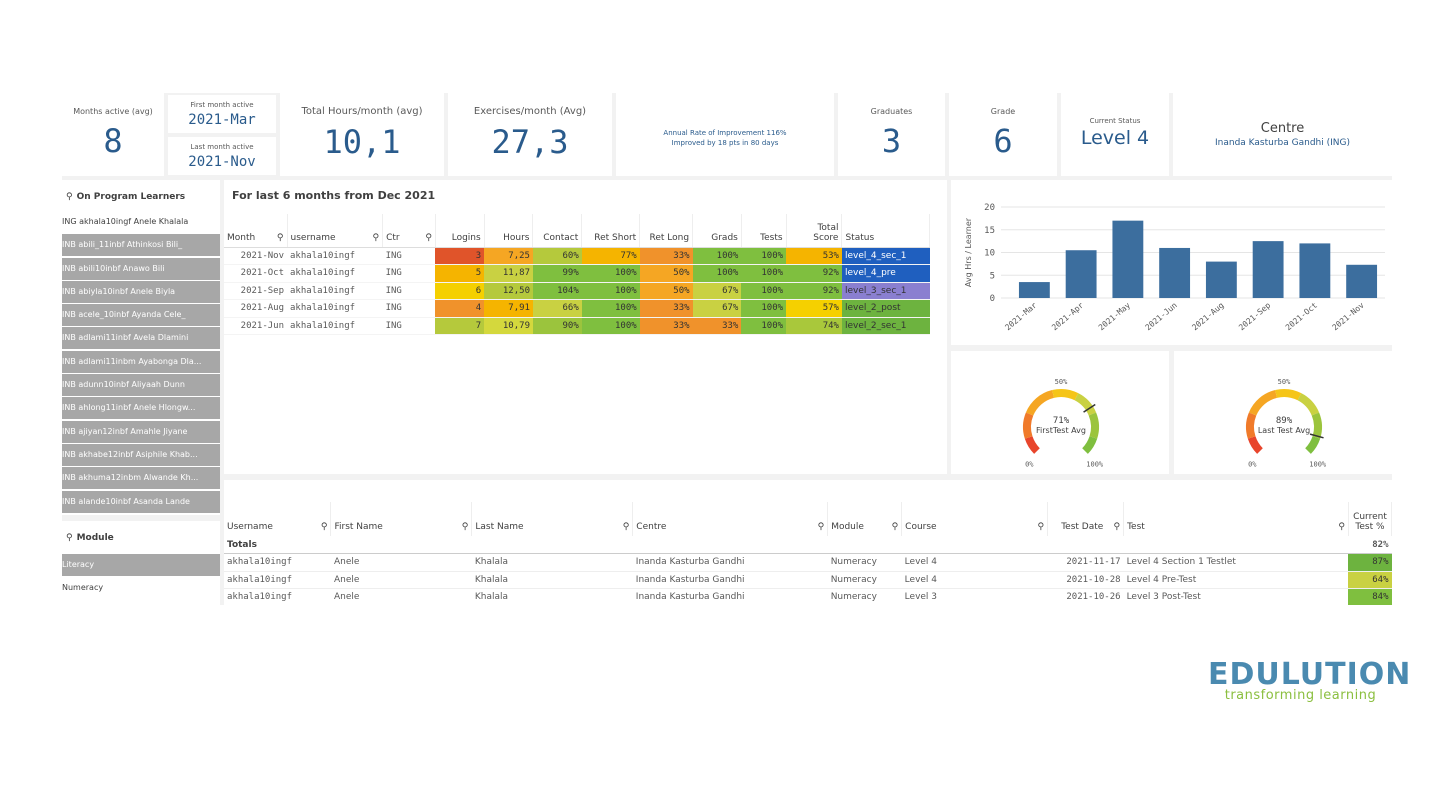  I want to click on cell-ret-long: 33%, so click(666, 256).